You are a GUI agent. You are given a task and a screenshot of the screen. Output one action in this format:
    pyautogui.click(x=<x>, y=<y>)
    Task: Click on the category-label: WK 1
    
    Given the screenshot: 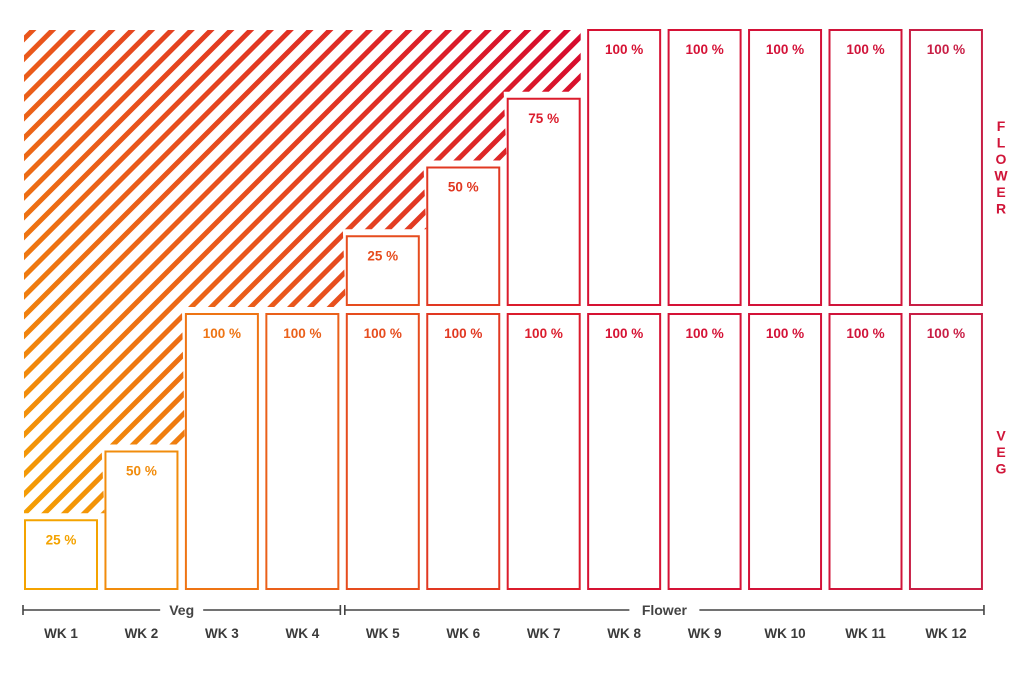 What is the action you would take?
    pyautogui.click(x=61, y=633)
    